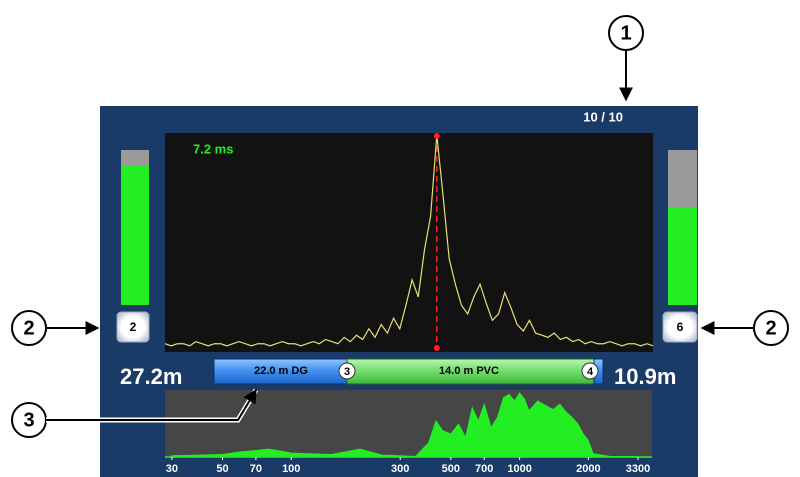  I want to click on left-gain-box, so click(133, 327).